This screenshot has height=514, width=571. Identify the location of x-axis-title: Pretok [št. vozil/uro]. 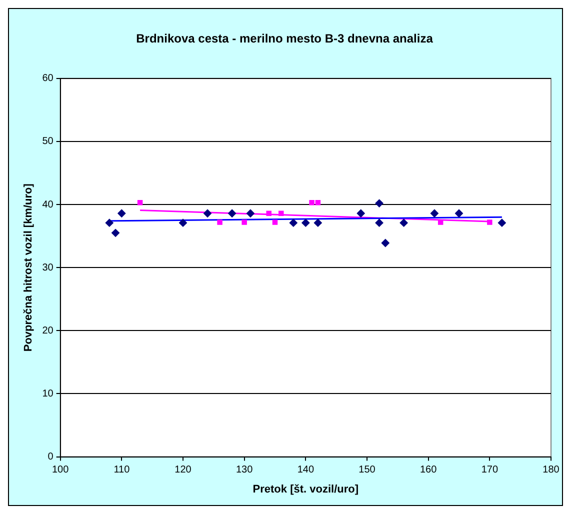
(305, 489).